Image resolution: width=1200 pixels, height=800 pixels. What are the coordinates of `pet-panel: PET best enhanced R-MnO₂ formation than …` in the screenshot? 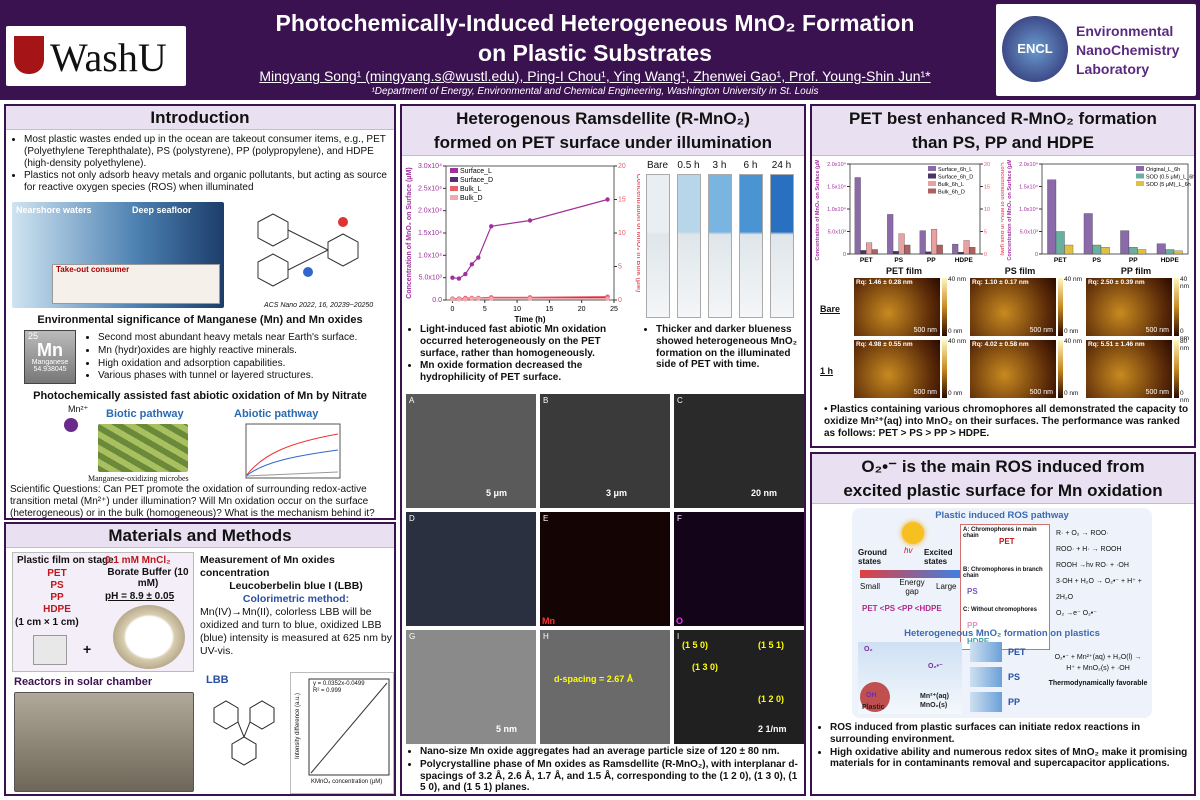 It's located at (1003, 276).